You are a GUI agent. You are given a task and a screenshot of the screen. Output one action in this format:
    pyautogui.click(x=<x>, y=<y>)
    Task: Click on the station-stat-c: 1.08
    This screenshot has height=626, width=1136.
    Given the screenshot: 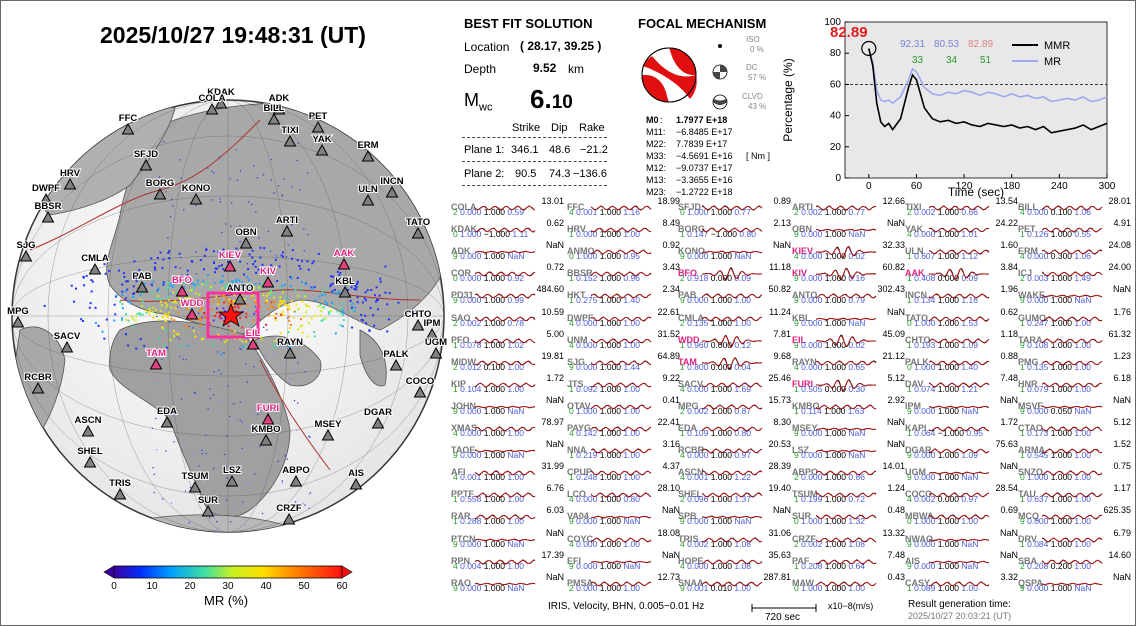 What is the action you would take?
    pyautogui.click(x=742, y=565)
    